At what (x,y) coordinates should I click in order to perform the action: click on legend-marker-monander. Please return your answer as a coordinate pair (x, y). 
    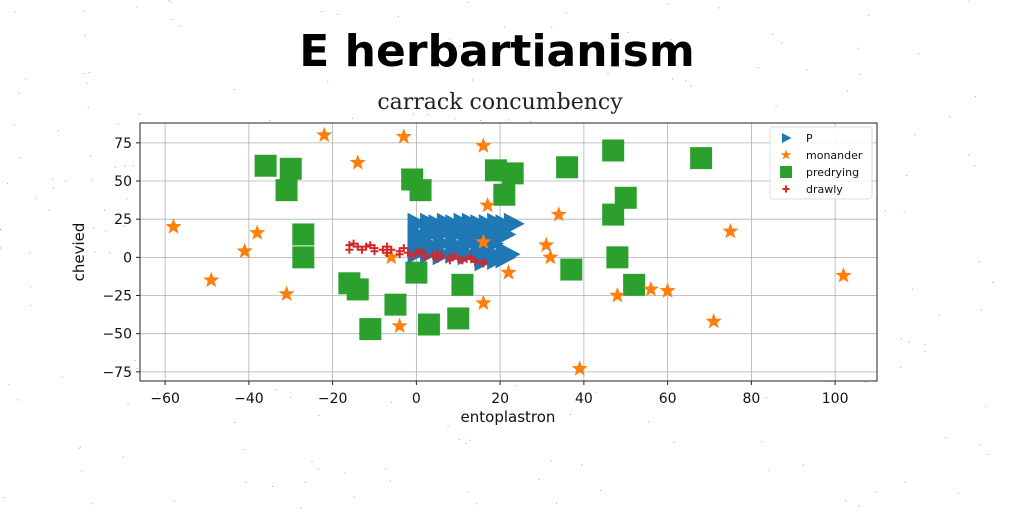
    Looking at the image, I should click on (786, 154).